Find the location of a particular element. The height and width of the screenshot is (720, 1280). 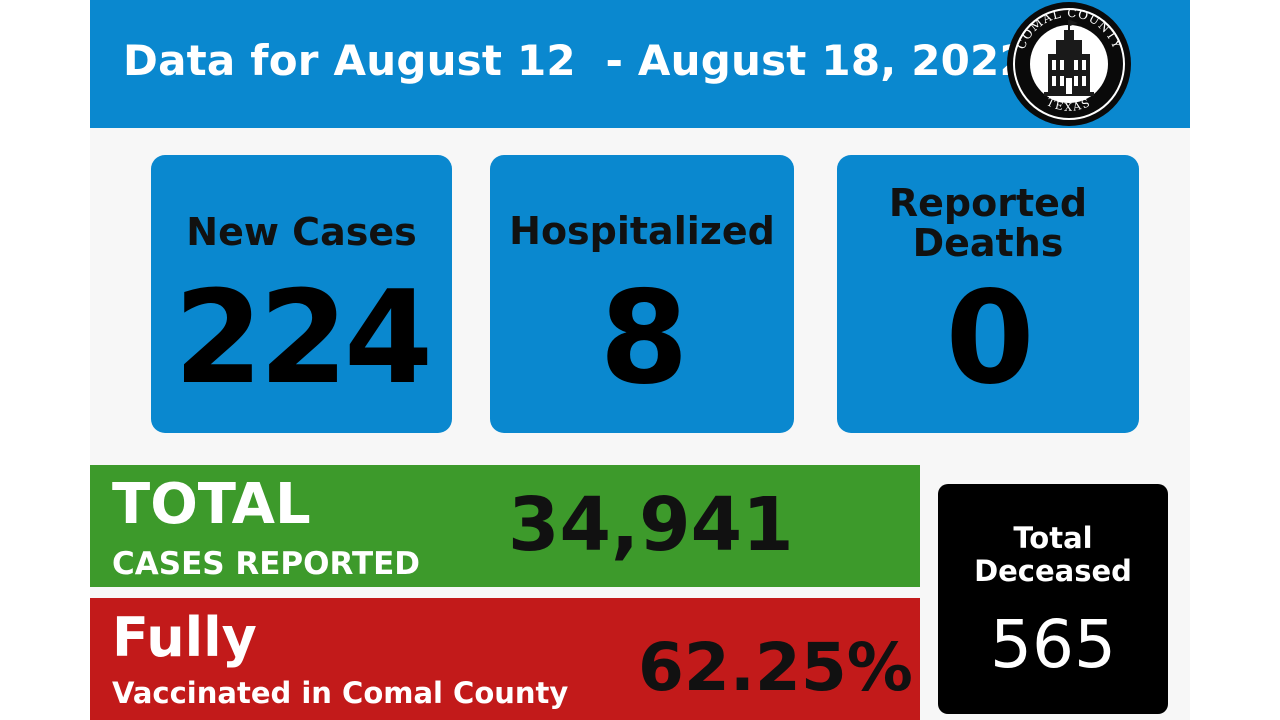

hospitalized-tile: Hospitalized 8 is located at coordinates (642, 294).